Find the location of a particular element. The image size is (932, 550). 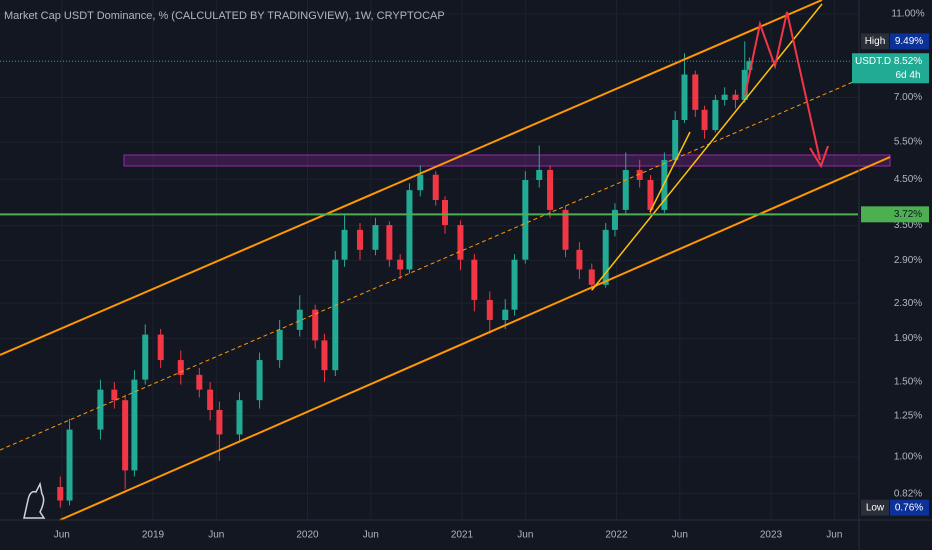

marker-name: High is located at coordinates (875, 41).